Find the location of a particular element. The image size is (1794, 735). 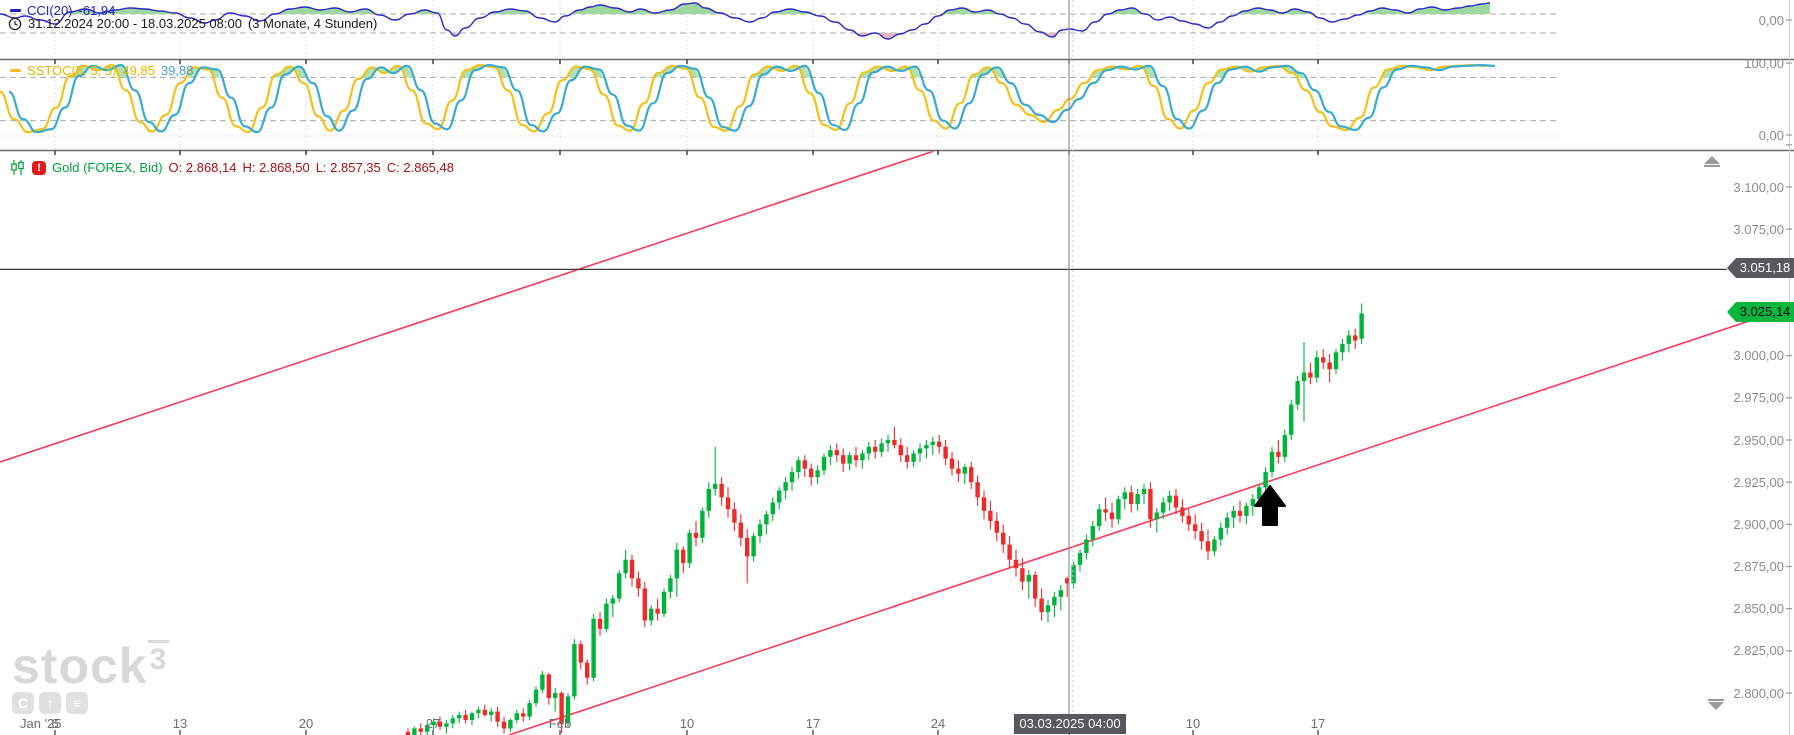

sstoc-d-value: 39,88 is located at coordinates (177, 70).